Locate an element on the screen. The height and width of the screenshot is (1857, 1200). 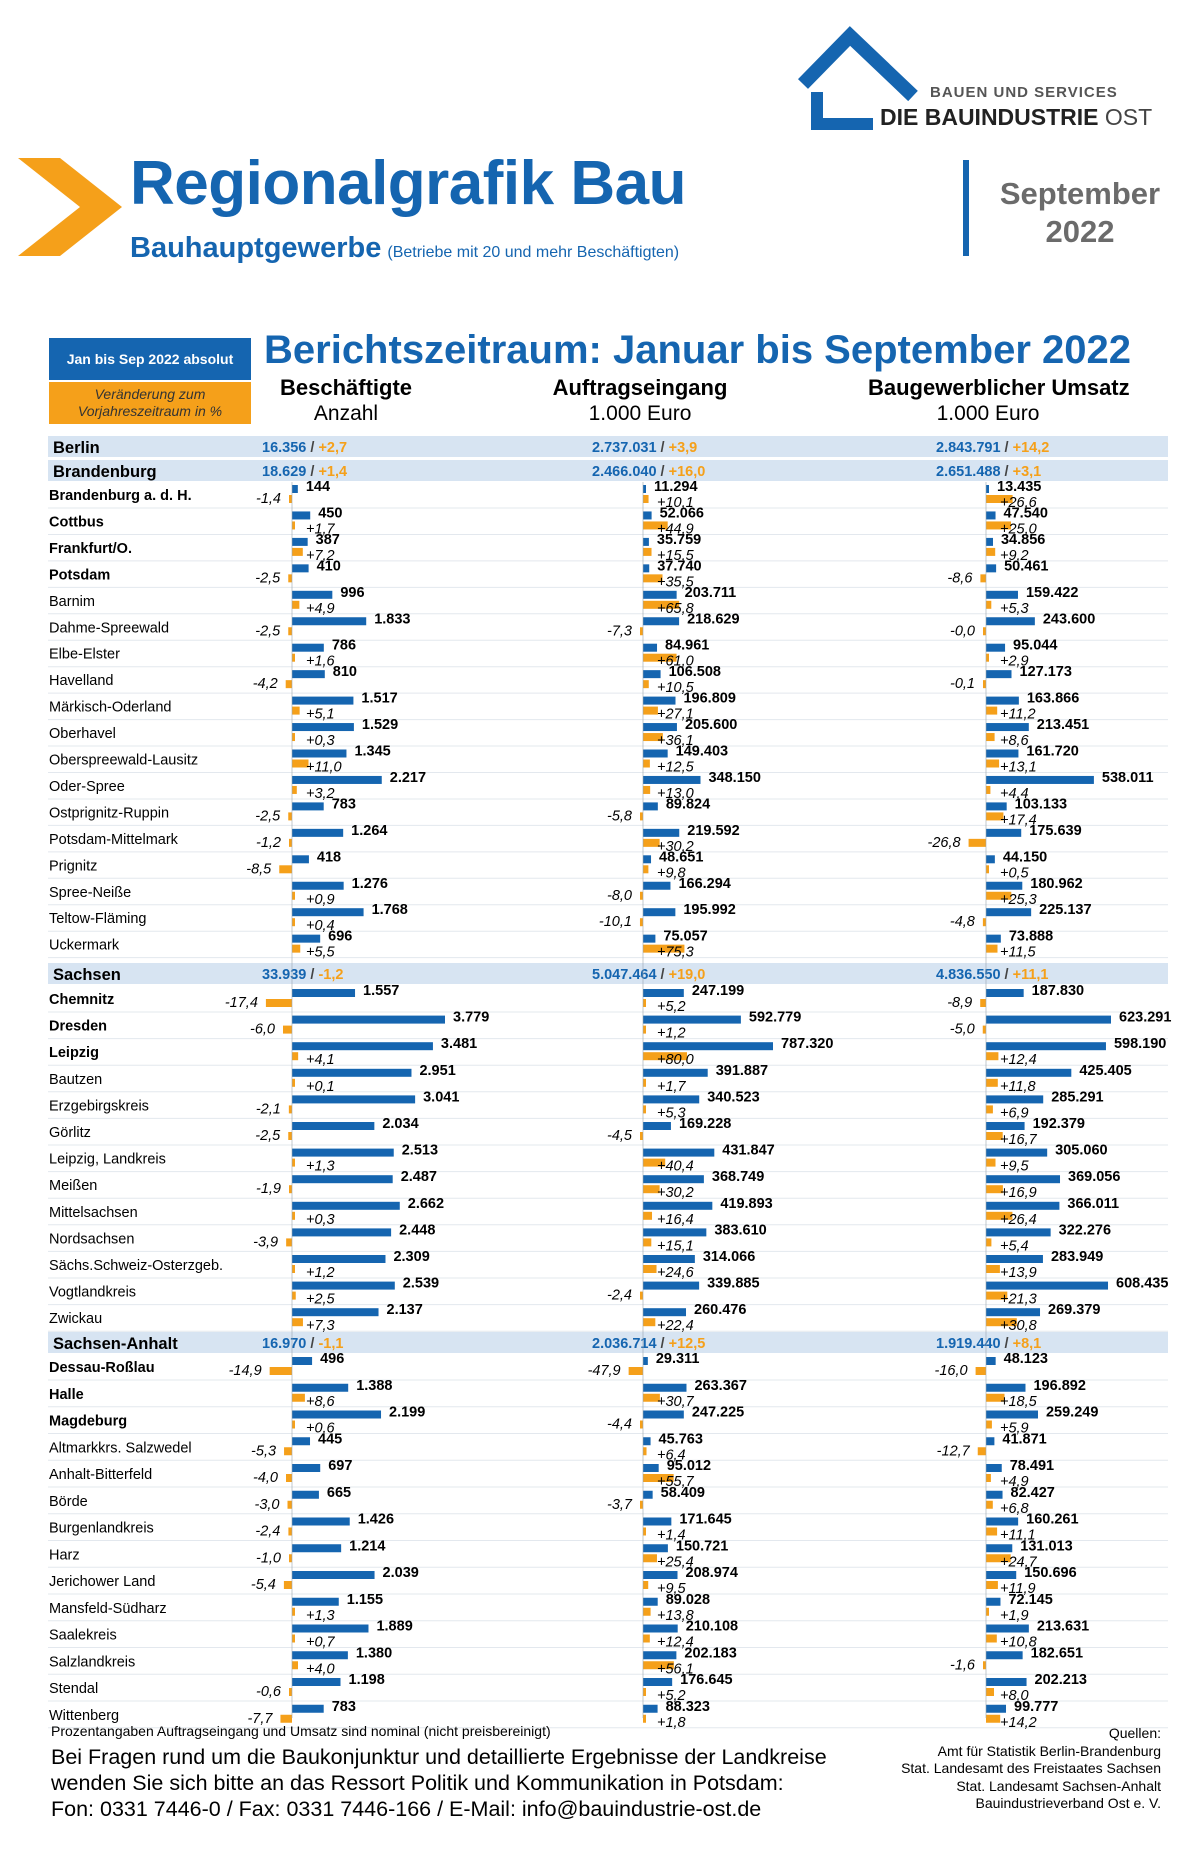
change-label: -0,6 is located at coordinates (269, 1692).